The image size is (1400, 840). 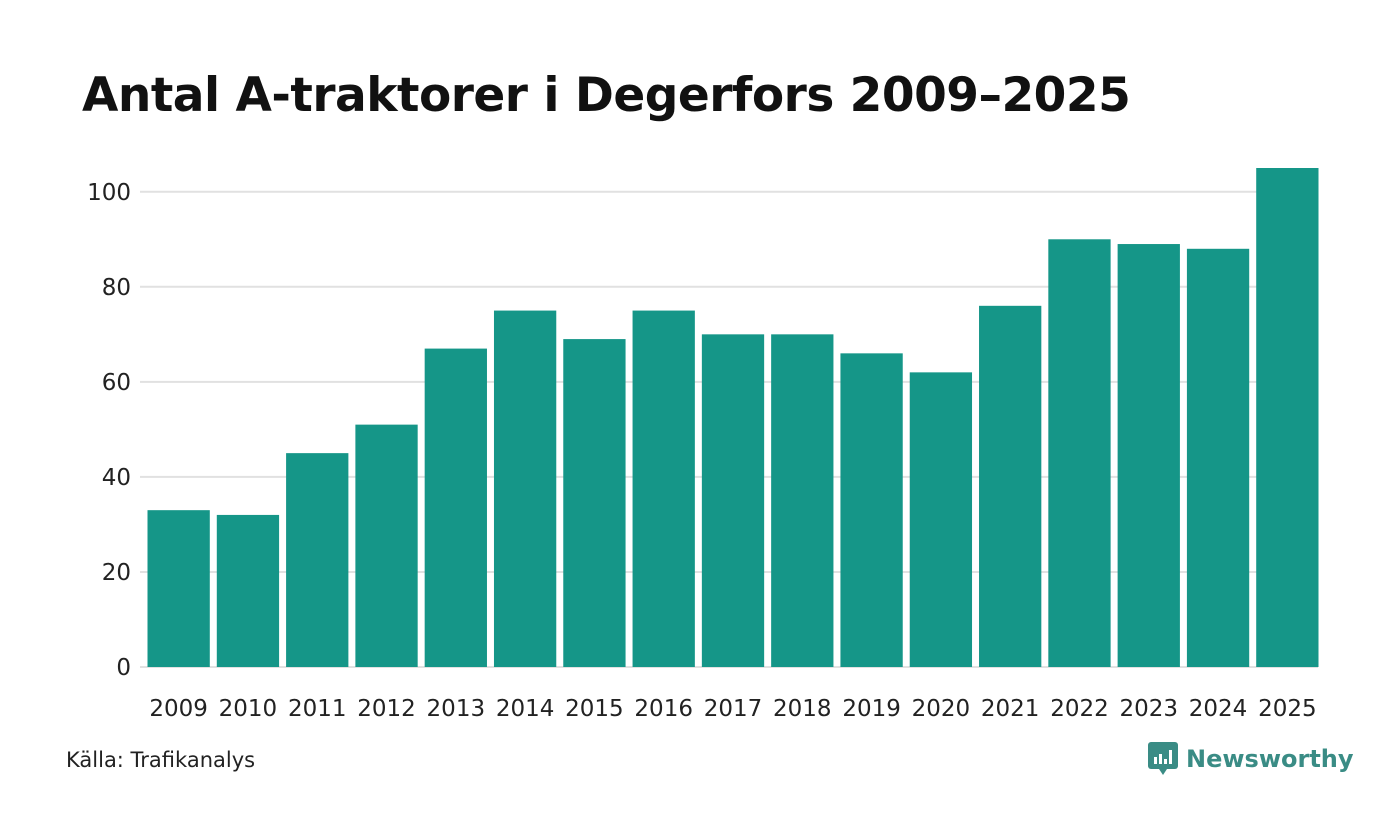 I want to click on x-tick-label: 2020, so click(x=941, y=709).